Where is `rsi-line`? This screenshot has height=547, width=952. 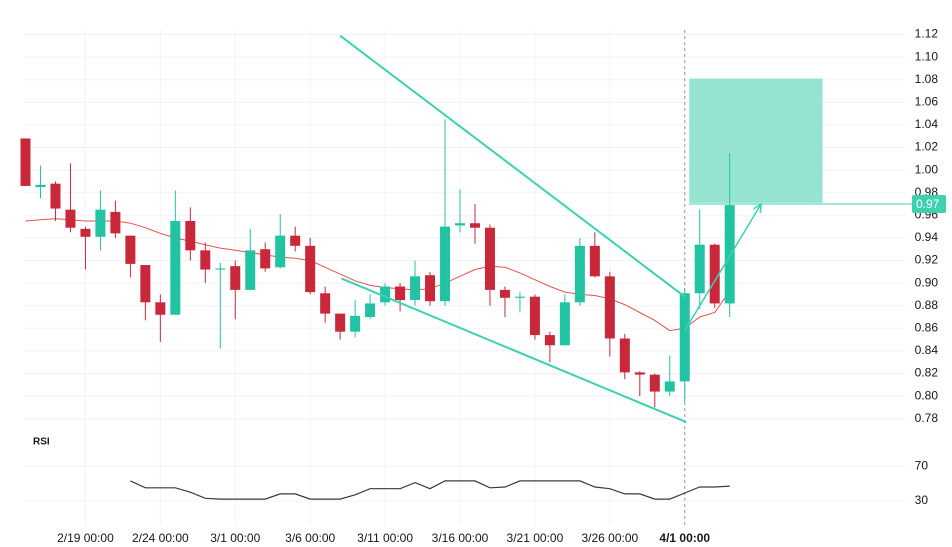
rsi-line is located at coordinates (430, 490).